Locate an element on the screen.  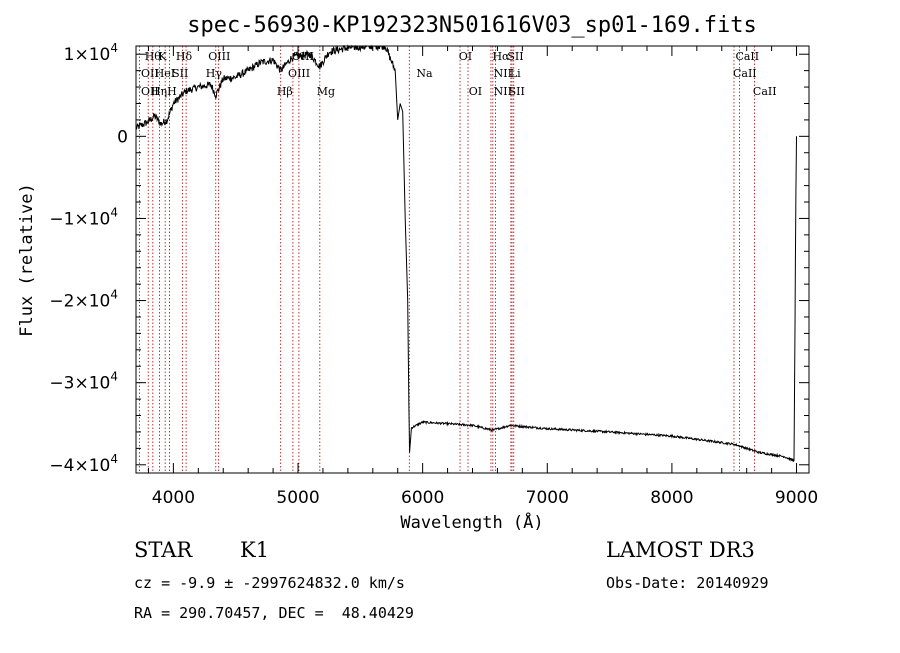
line-label-7: Hη is located at coordinates (159, 91).